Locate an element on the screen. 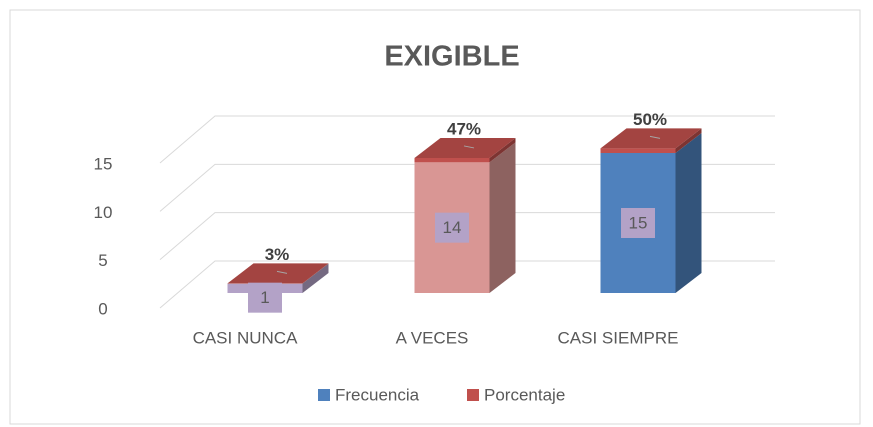  y-tick-label: 0 is located at coordinates (102, 308).